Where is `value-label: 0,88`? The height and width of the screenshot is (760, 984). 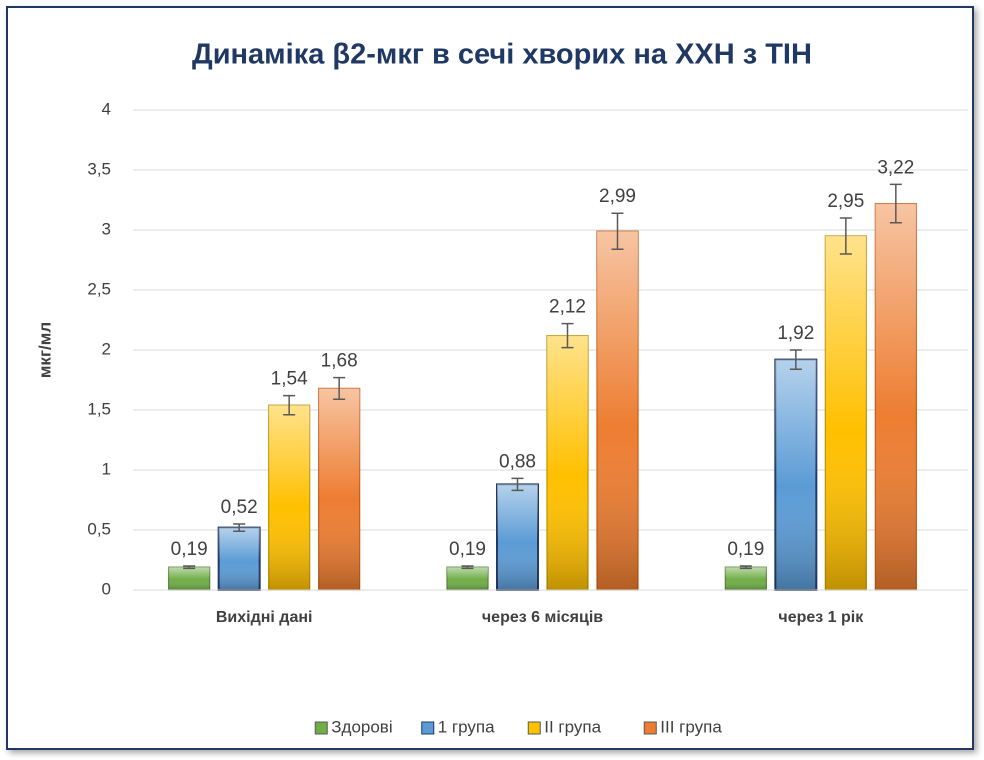
value-label: 0,88 is located at coordinates (517, 461).